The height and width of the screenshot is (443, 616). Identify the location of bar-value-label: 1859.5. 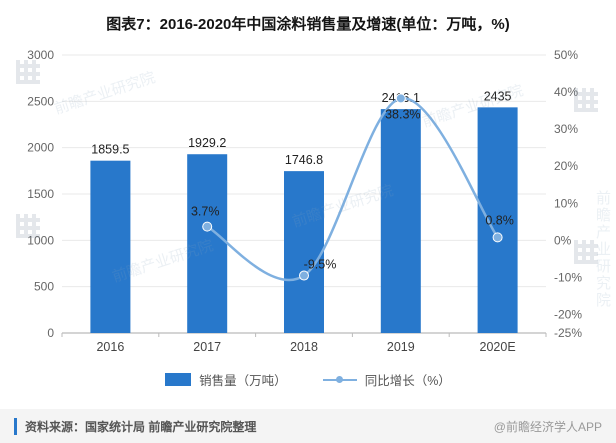
(110, 150).